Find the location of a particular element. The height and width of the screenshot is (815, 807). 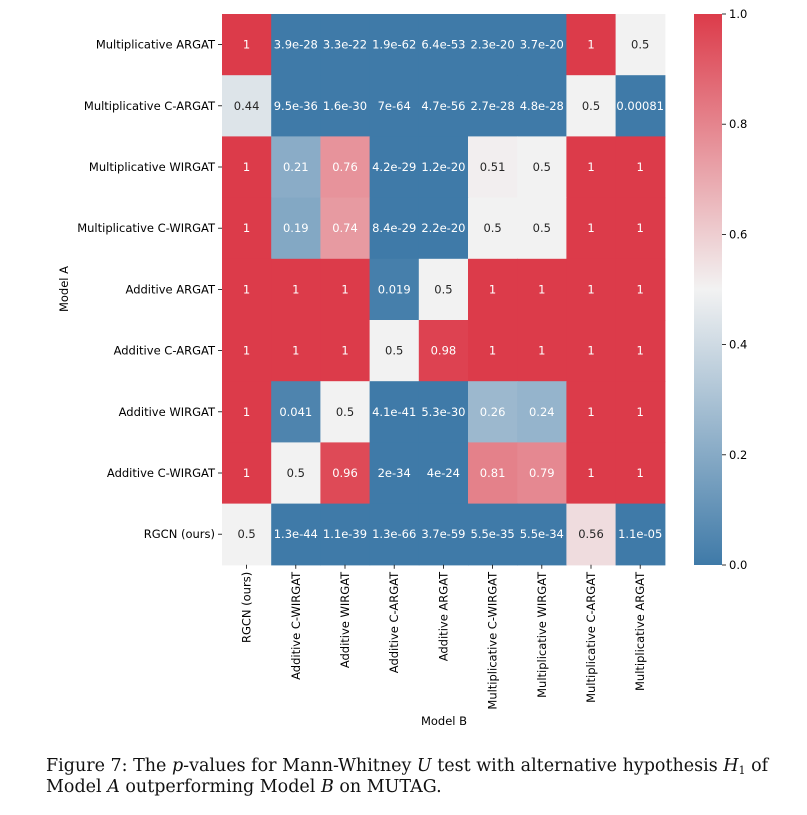

colorbar-tick-label: 1.0 is located at coordinates (738, 14).